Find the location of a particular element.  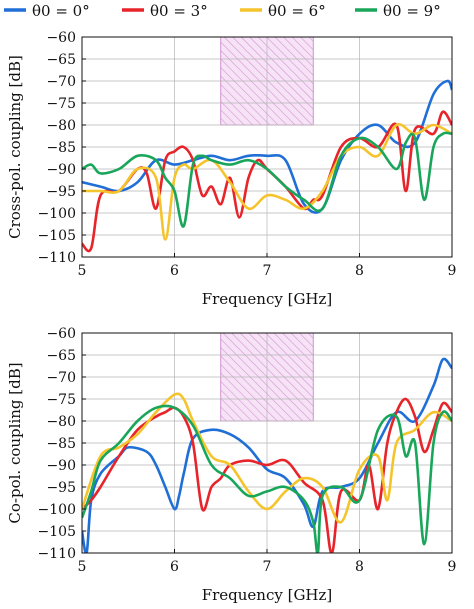

y-axis-label: Co-pol. coupling [dB] is located at coordinates (15, 442).